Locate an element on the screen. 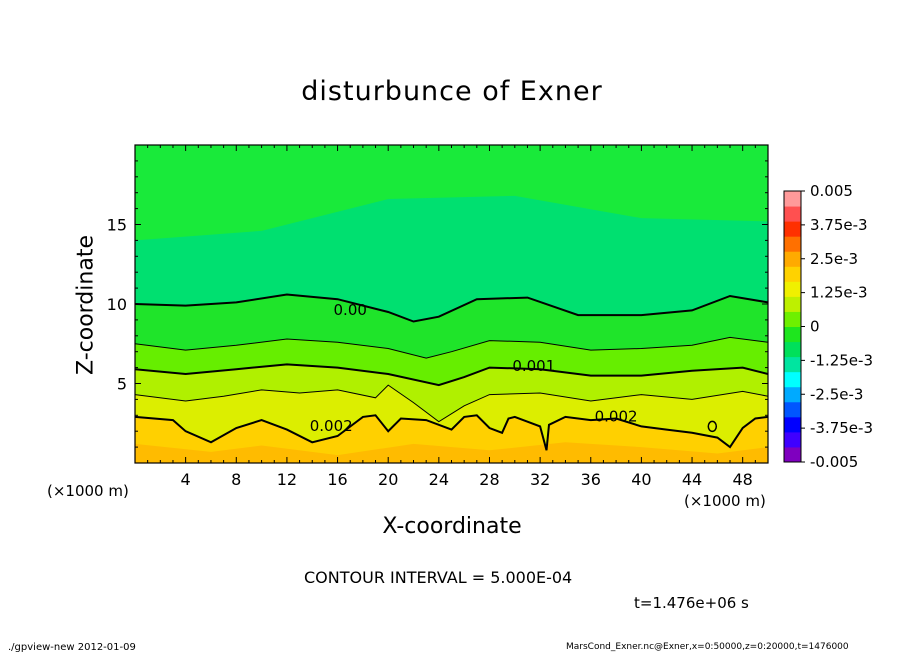 This screenshot has height=654, width=904. x-tick-label: 48 is located at coordinates (743, 479).